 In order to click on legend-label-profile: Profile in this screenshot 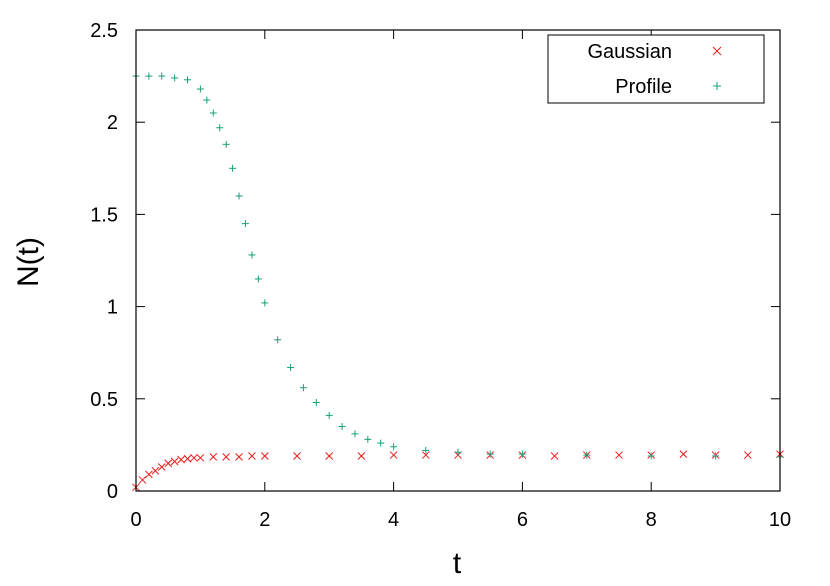, I will do `click(643, 87)`.